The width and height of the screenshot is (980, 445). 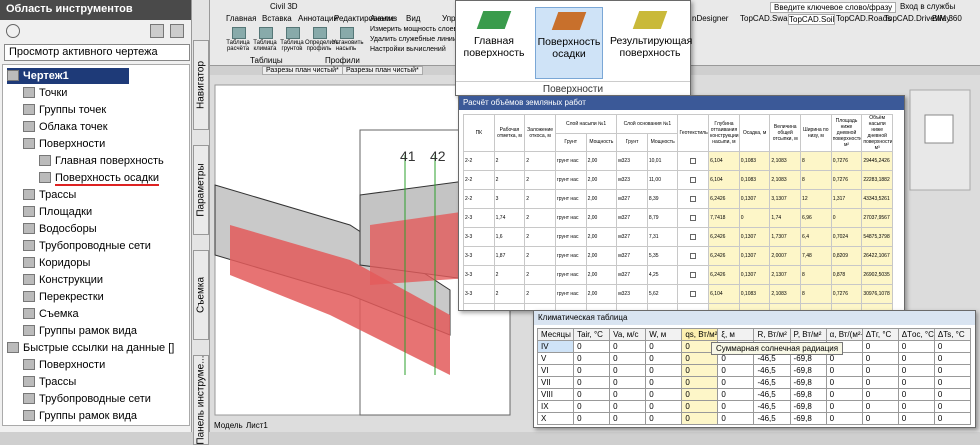 I want to click on table-cell: 8,79, so click(x=662, y=218).